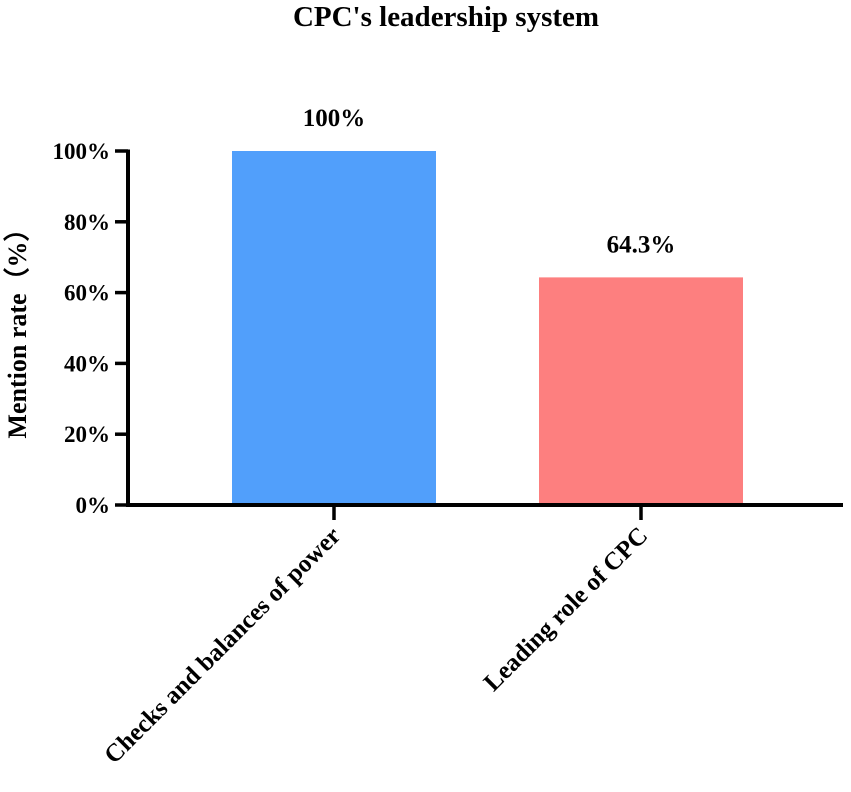 This screenshot has width=851, height=792. I want to click on y-tick-label-4: 80%, so click(87, 222).